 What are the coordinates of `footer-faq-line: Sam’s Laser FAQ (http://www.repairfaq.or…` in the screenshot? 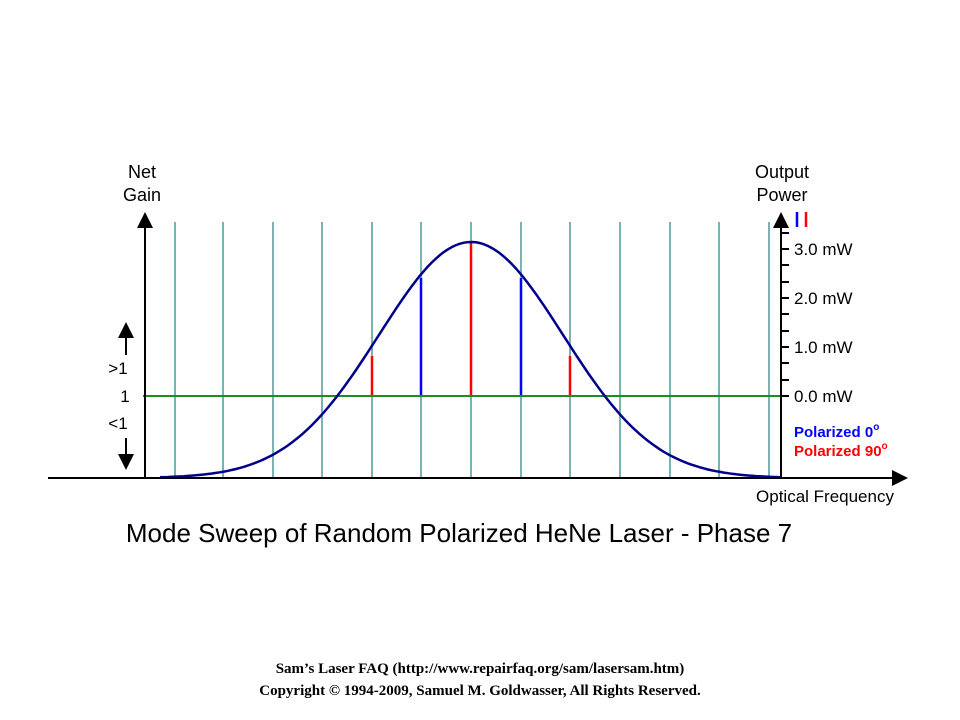 It's located at (480, 669).